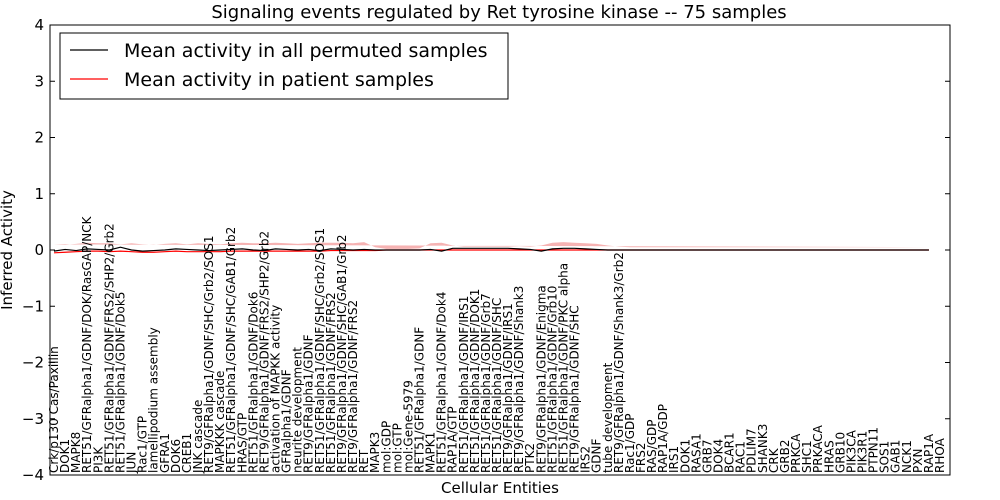 The width and height of the screenshot is (1000, 500). Describe the element at coordinates (508, 388) in the screenshot. I see `x-tick-label: RET9/GFRalpha1/GDNF/IRS1` at that location.